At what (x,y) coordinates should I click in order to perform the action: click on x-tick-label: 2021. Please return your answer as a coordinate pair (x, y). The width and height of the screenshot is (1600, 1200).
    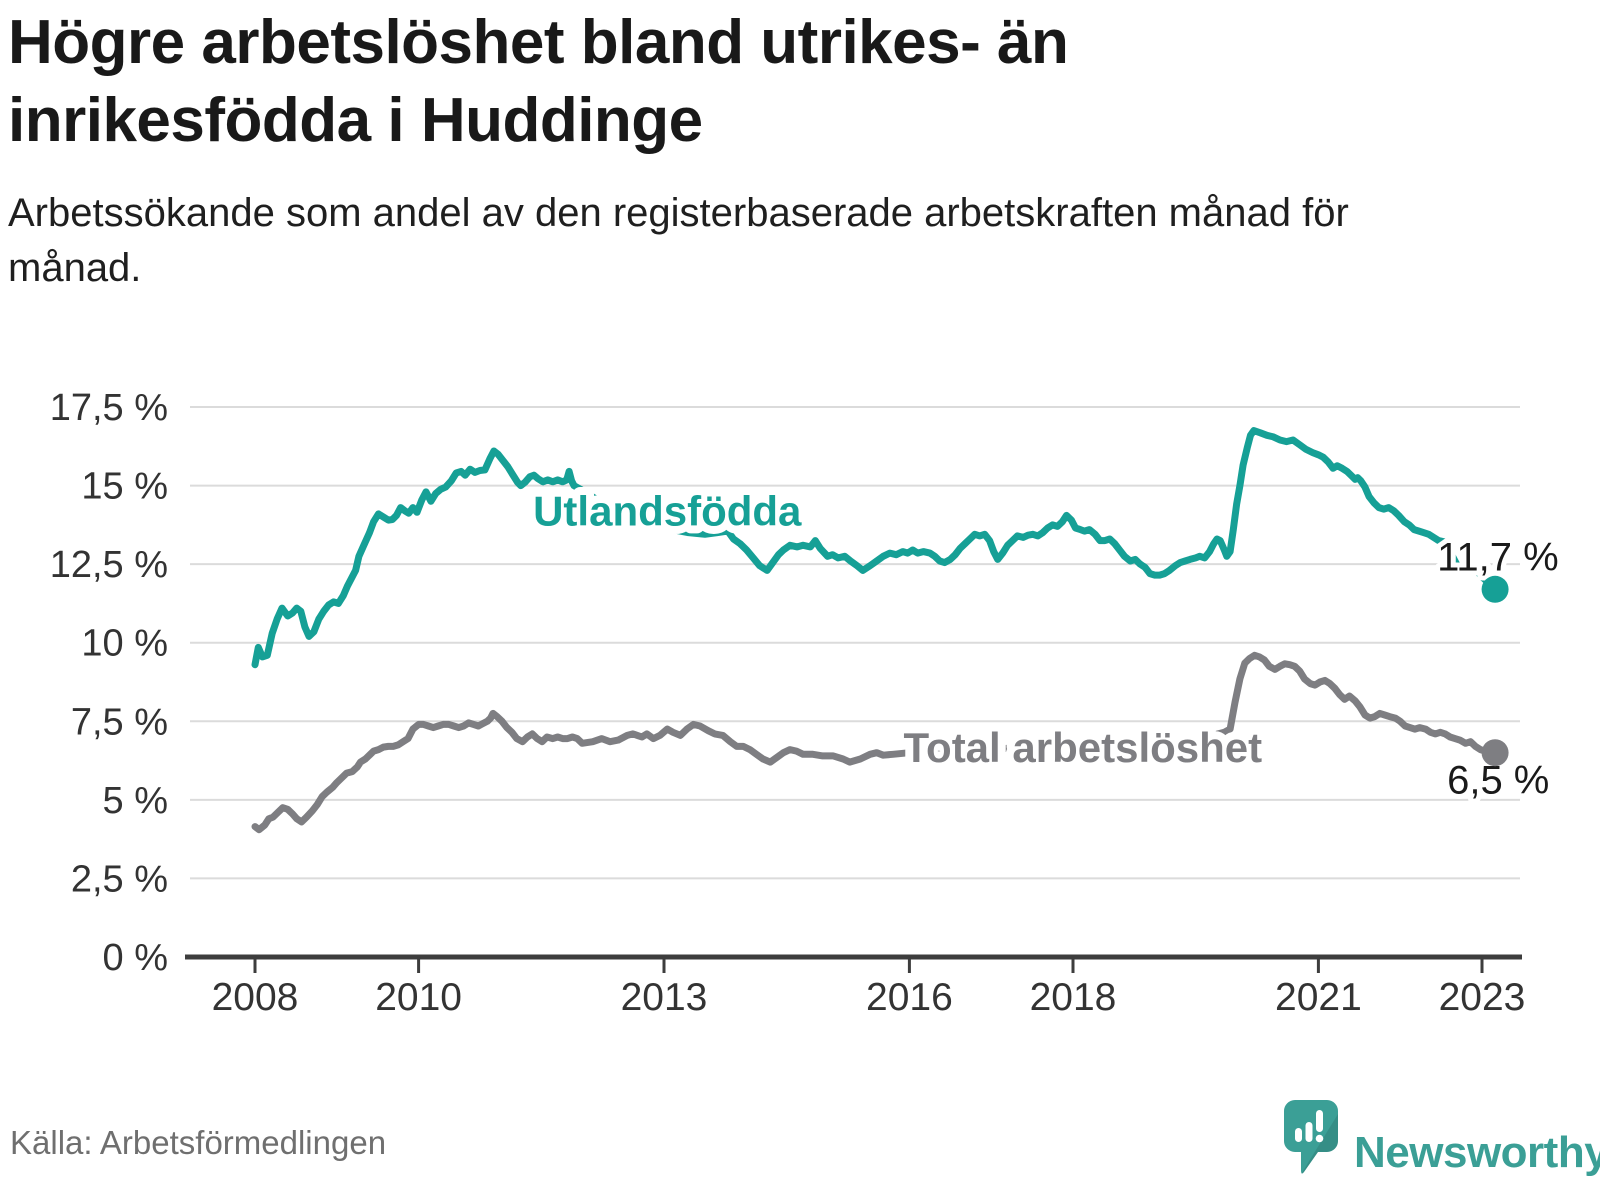
    Looking at the image, I should click on (1318, 997).